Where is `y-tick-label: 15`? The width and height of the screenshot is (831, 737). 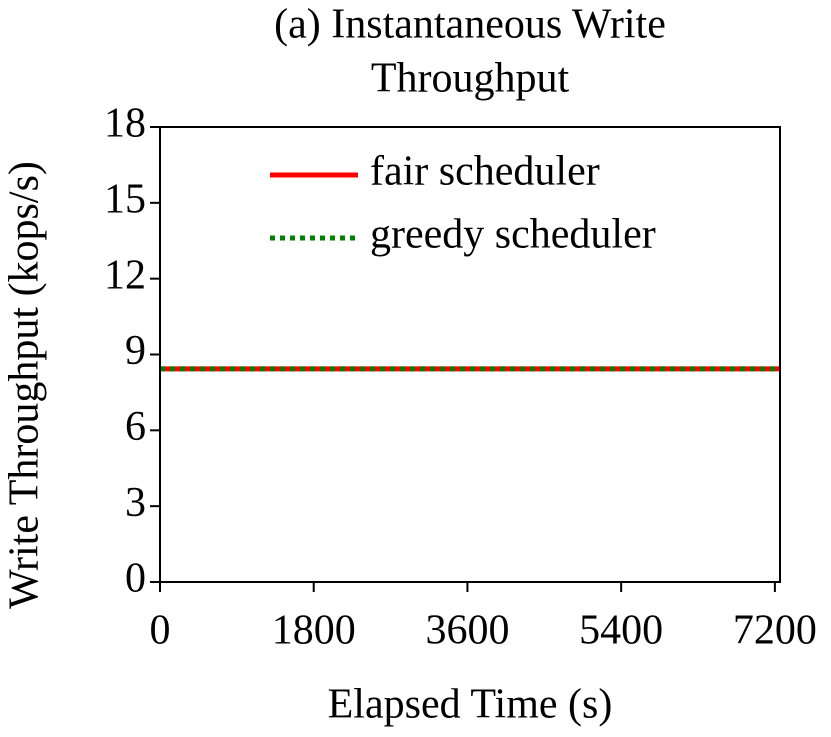
y-tick-label: 15 is located at coordinates (125, 199).